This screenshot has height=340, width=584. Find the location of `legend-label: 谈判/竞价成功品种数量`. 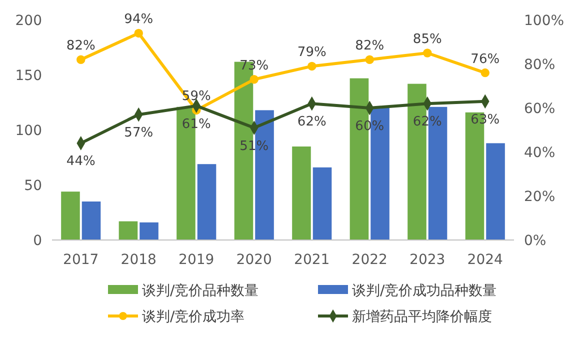

legend-label: 谈判/竞价成功品种数量 is located at coordinates (424, 291).